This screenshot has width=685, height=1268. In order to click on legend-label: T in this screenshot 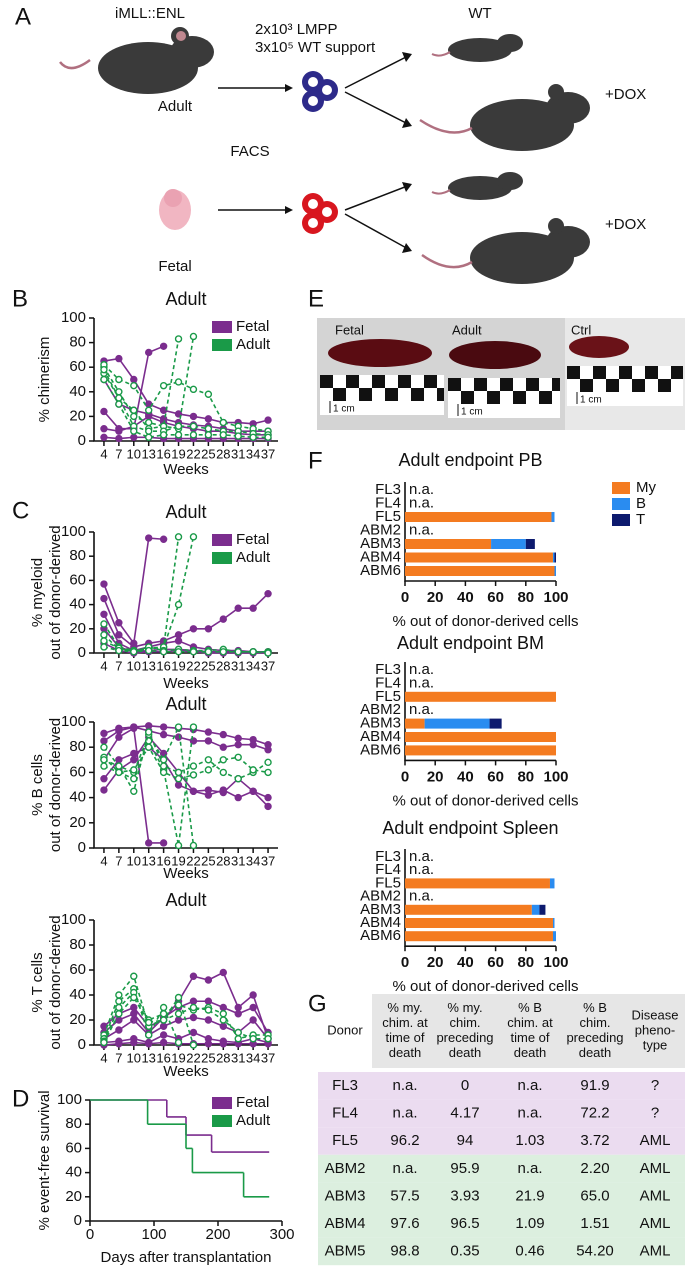, I will do `click(640, 519)`.